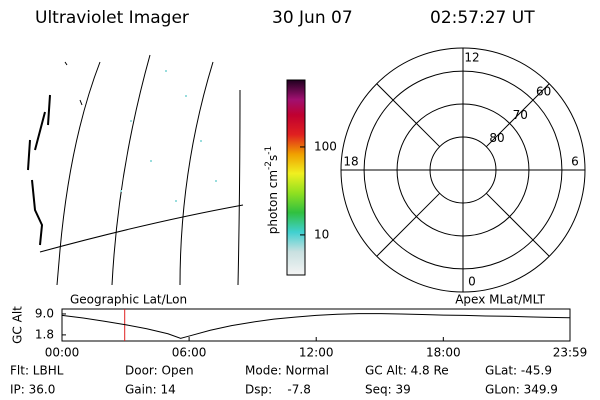  What do you see at coordinates (471, 58) in the screenshot?
I see `mlt-label: 12` at bounding box center [471, 58].